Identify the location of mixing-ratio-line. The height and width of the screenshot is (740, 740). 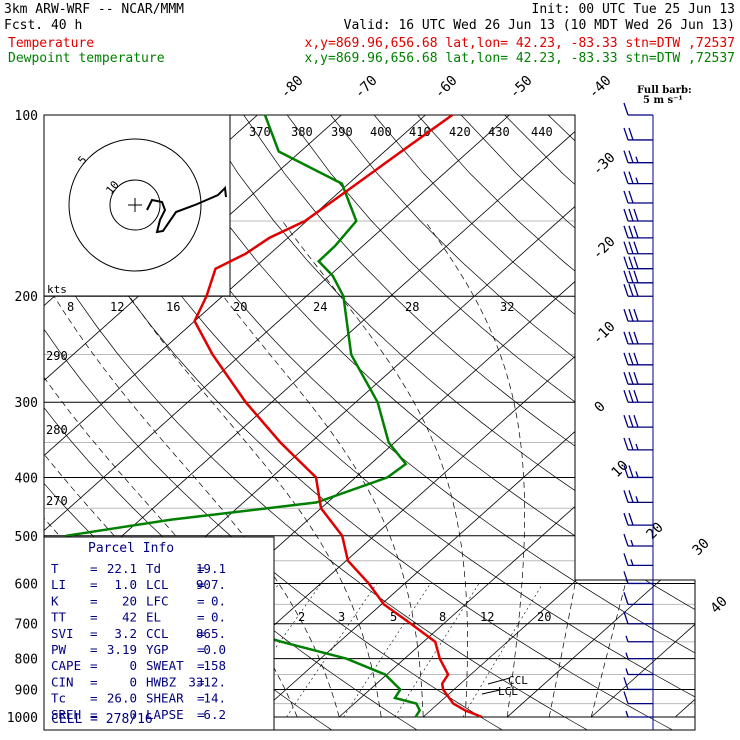
(503, 650).